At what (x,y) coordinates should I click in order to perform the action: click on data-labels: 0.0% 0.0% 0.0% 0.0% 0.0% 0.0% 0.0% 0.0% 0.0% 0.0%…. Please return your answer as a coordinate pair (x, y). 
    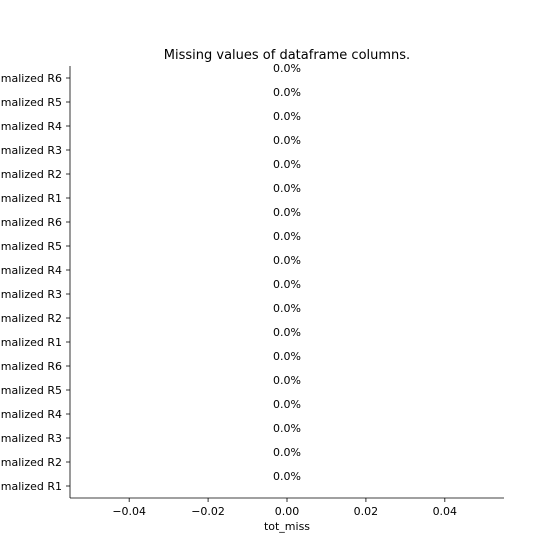
    Looking at the image, I should click on (287, 272).